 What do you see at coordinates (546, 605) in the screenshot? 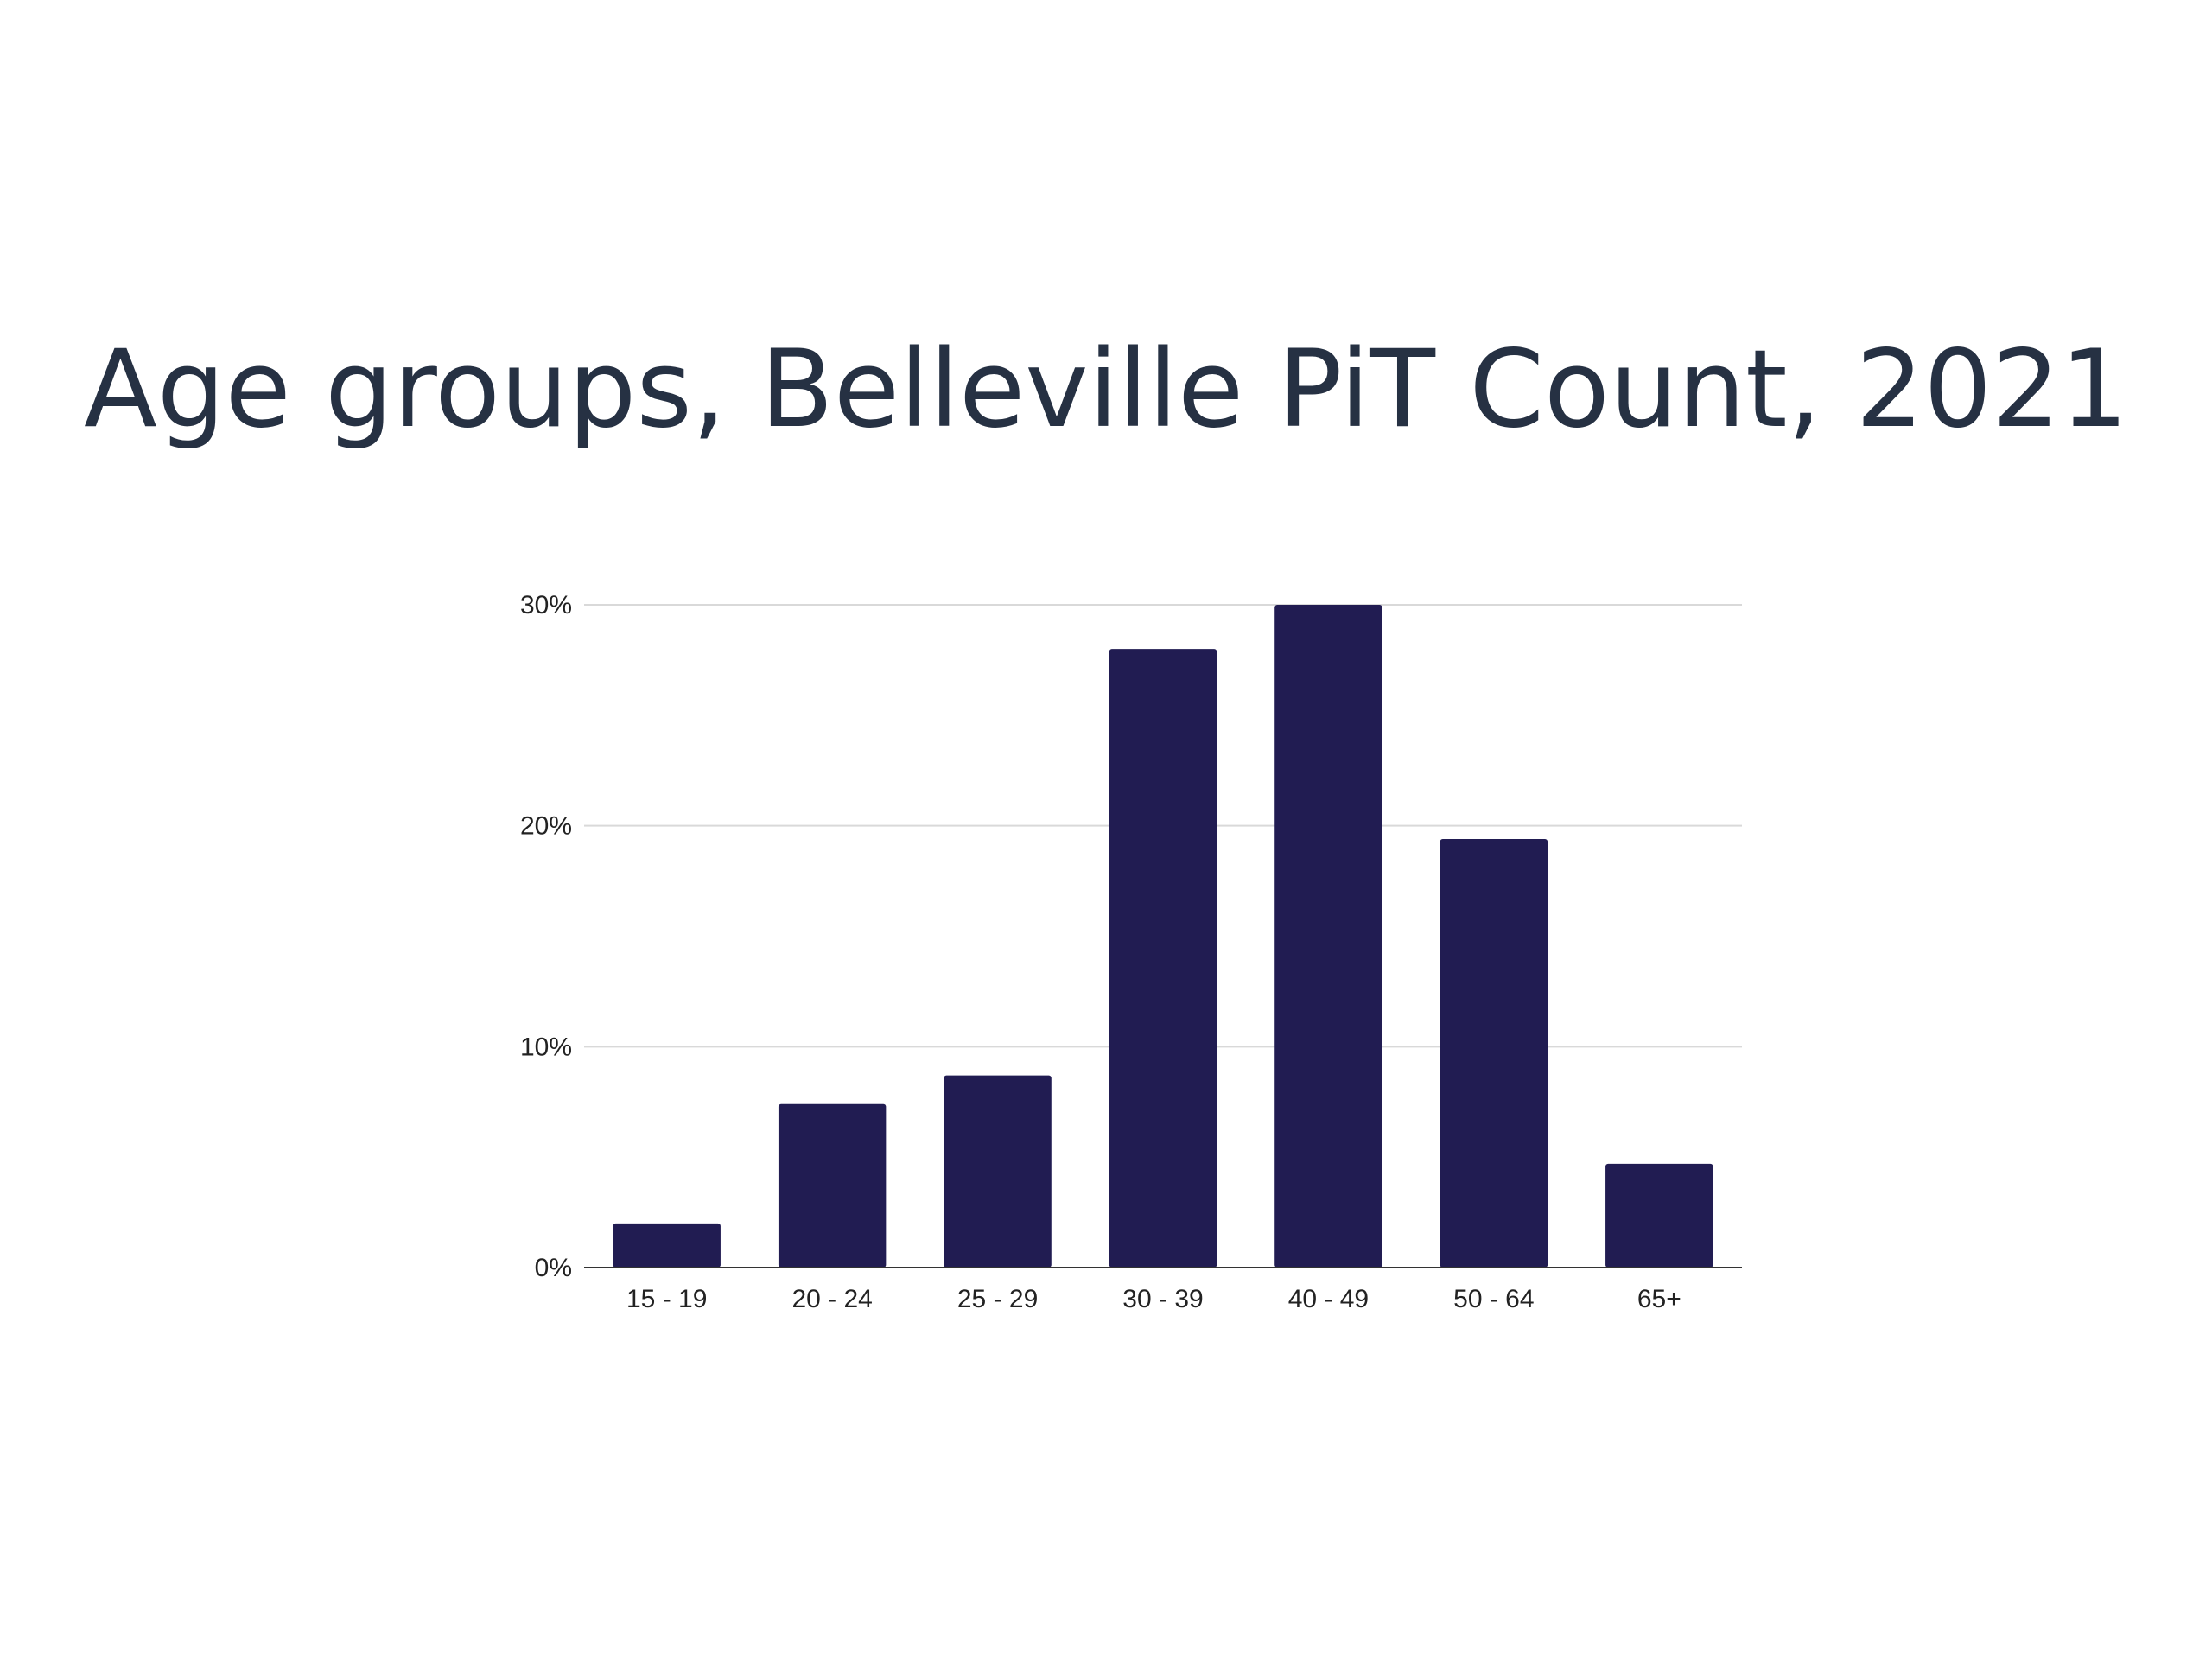
I see `y-tick-label: 30%` at bounding box center [546, 605].